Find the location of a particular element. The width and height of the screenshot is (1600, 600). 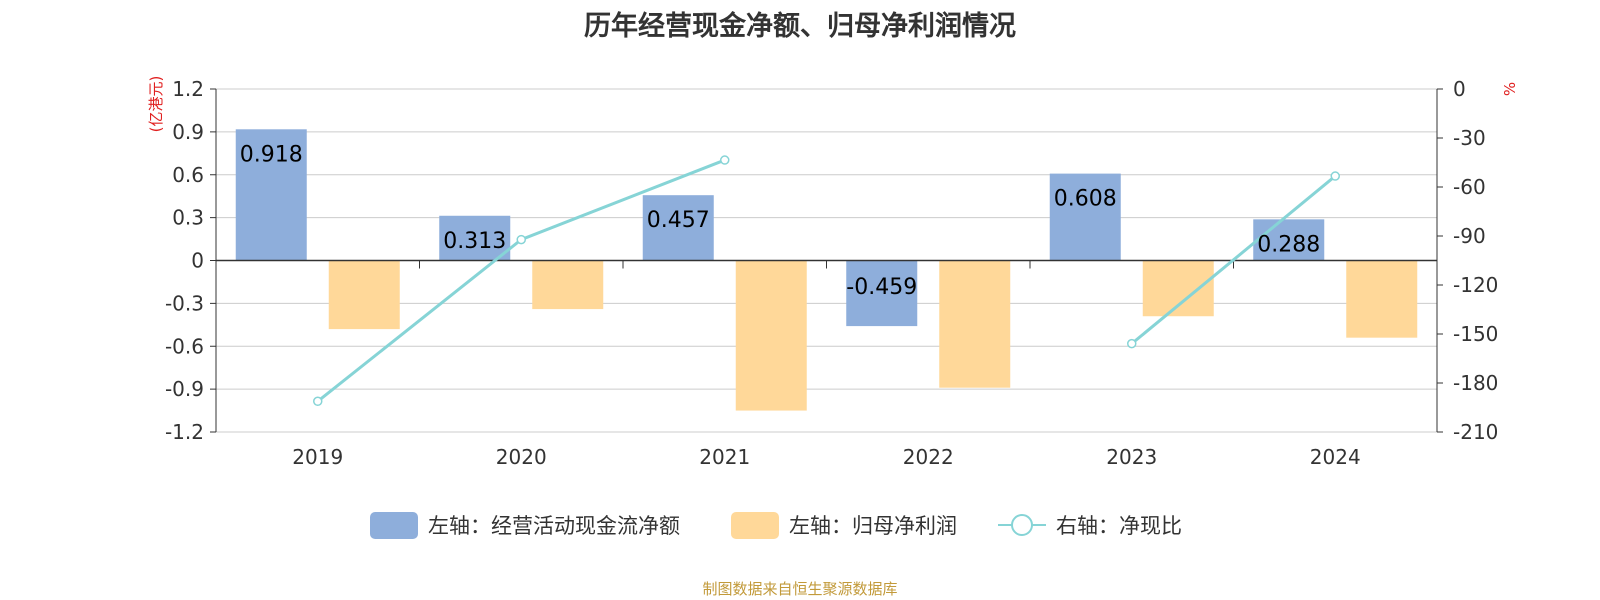

category-label: 2022 is located at coordinates (928, 457).